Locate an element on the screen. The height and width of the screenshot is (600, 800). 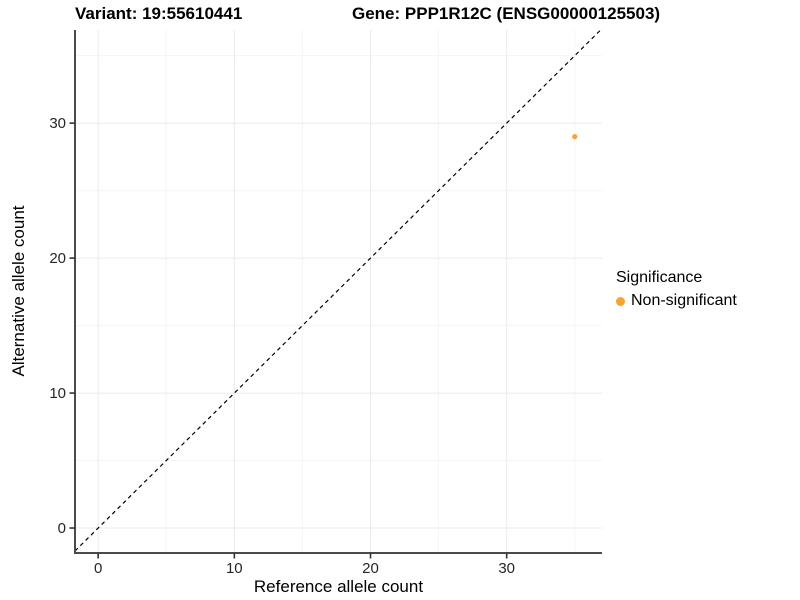
y-tick-label: 0 is located at coordinates (62, 528).